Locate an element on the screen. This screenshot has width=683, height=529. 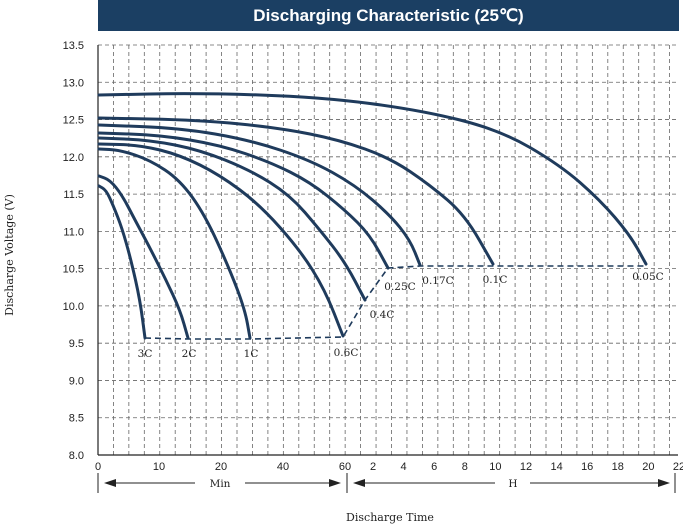
time-segment-arrows: Min H is located at coordinates (386, 483).